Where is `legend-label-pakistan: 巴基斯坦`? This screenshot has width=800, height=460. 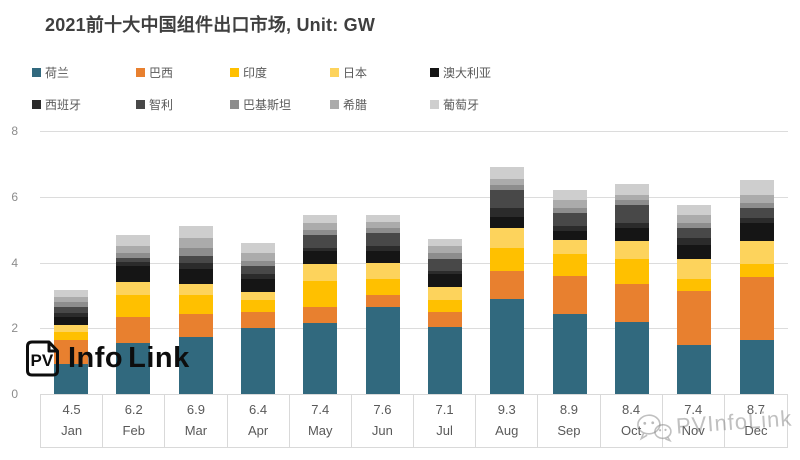 legend-label-pakistan: 巴基斯坦 is located at coordinates (267, 105).